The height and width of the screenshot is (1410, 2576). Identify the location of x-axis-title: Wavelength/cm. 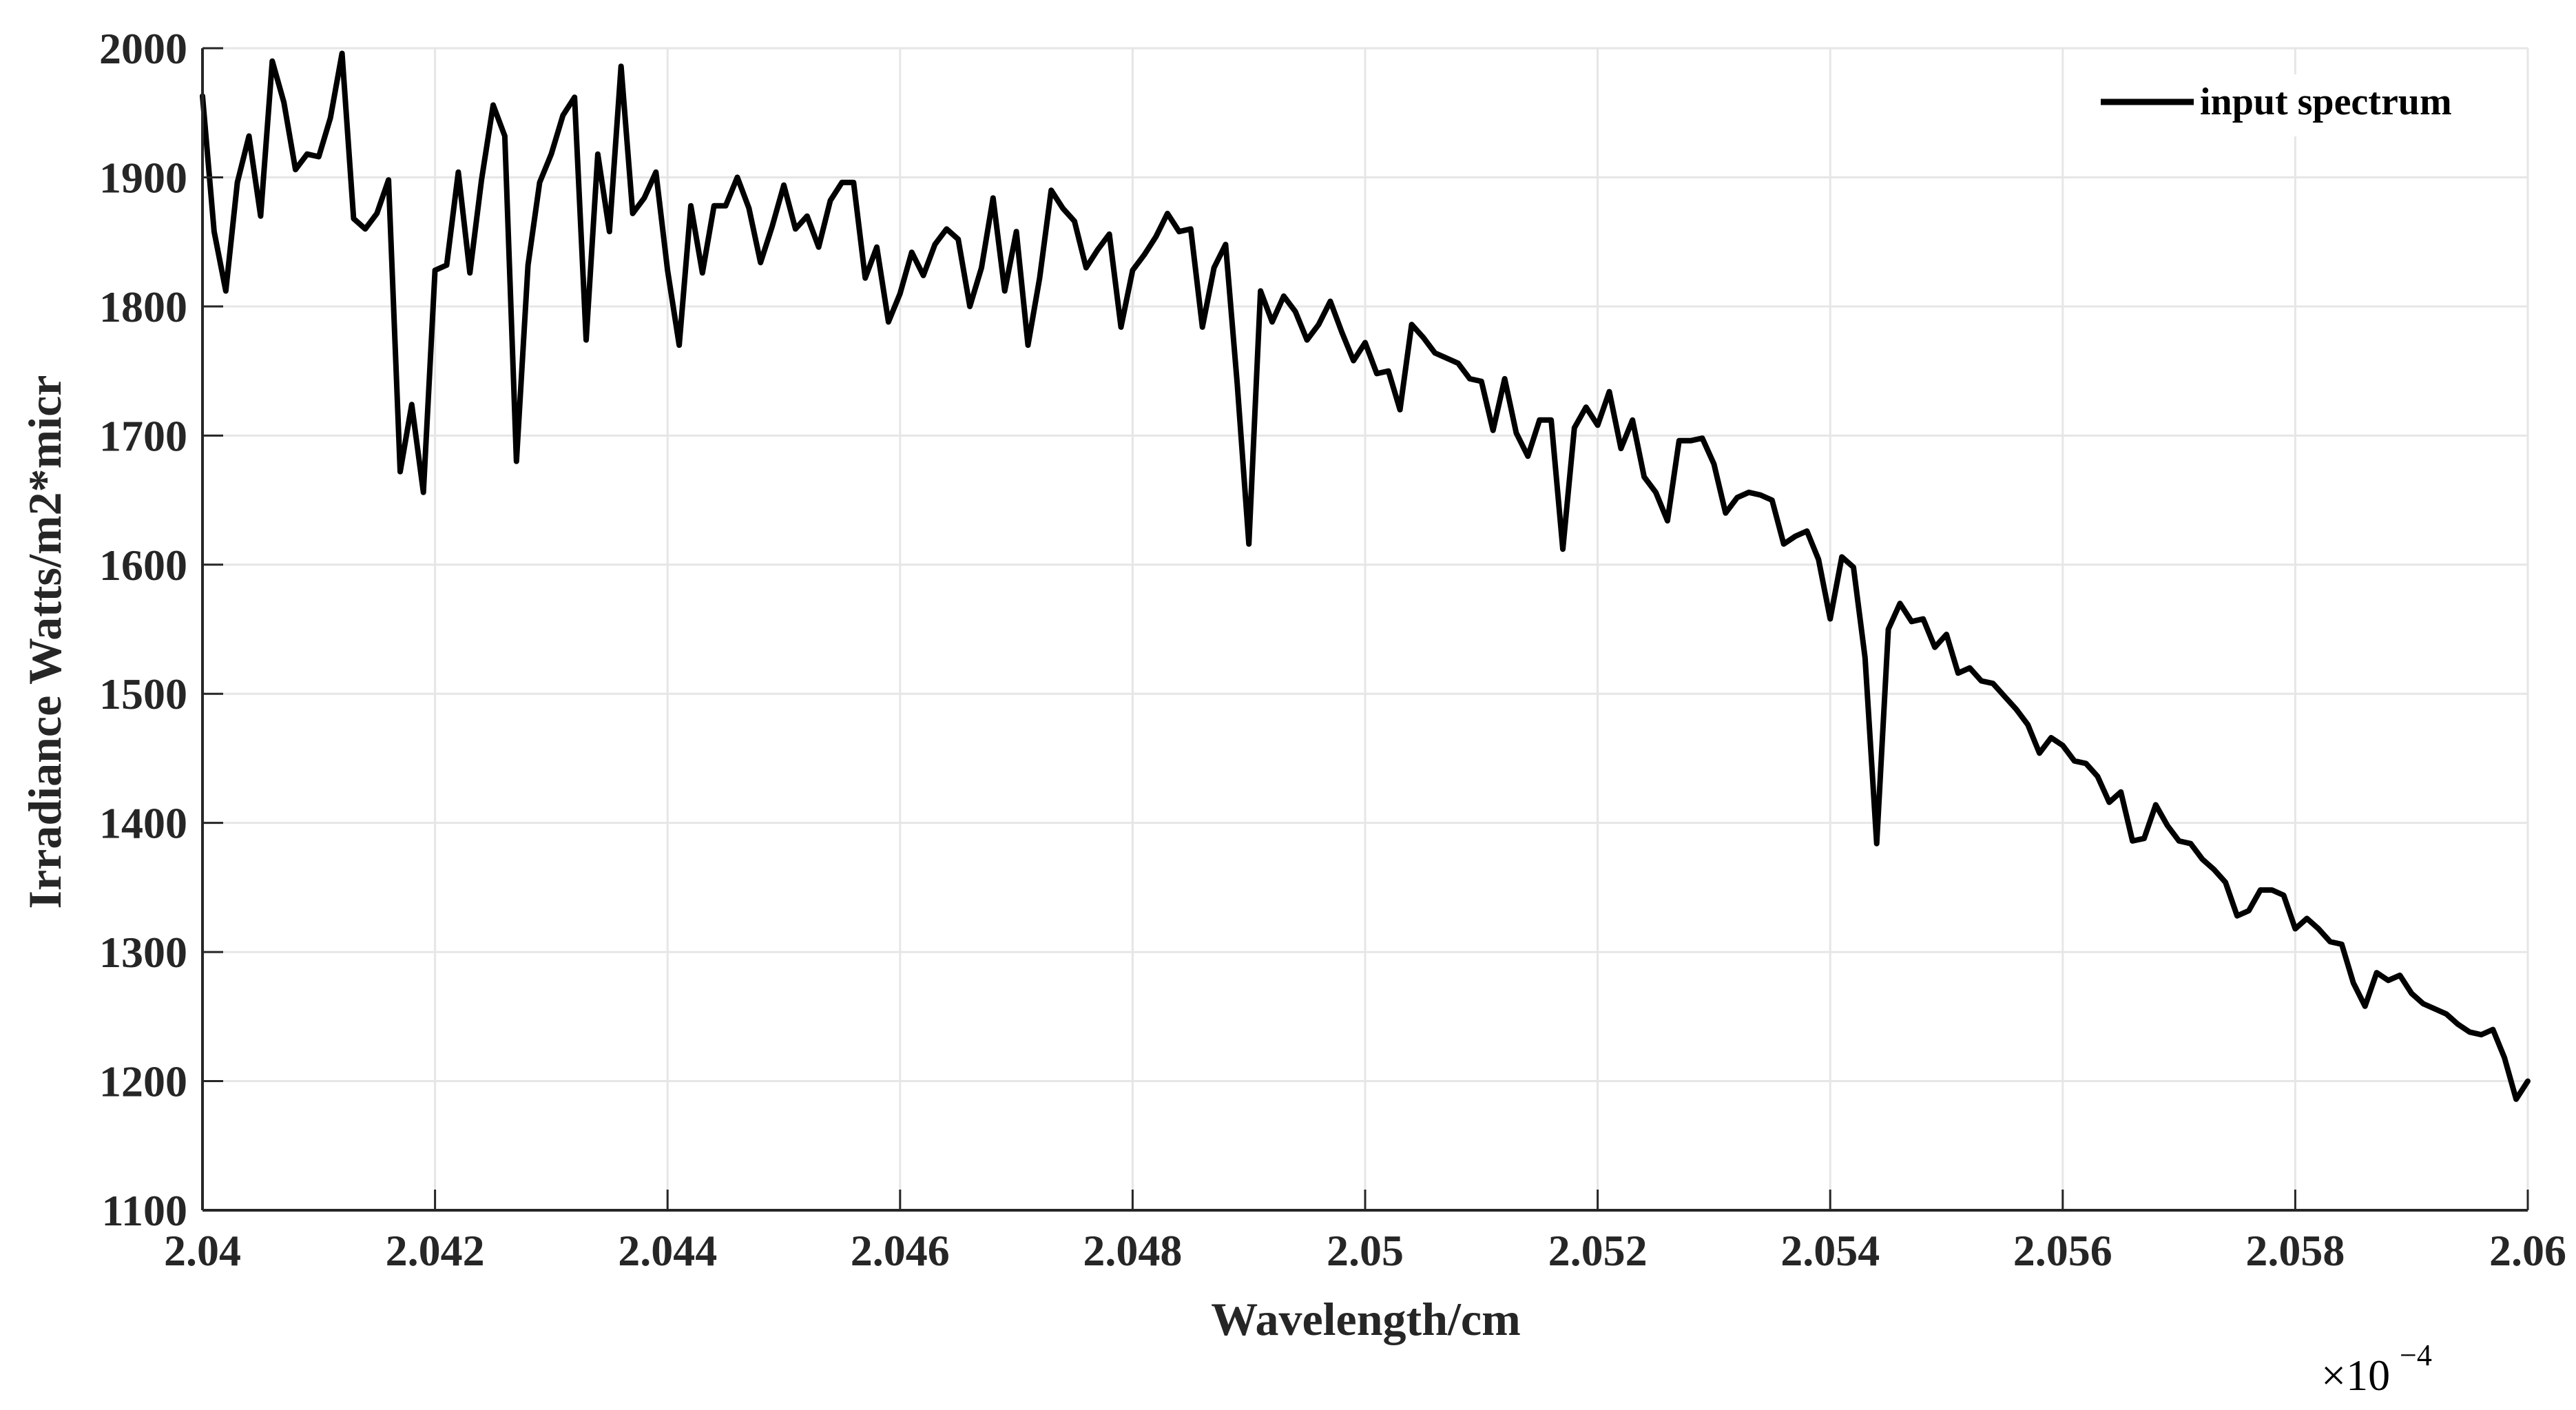
(1366, 1319).